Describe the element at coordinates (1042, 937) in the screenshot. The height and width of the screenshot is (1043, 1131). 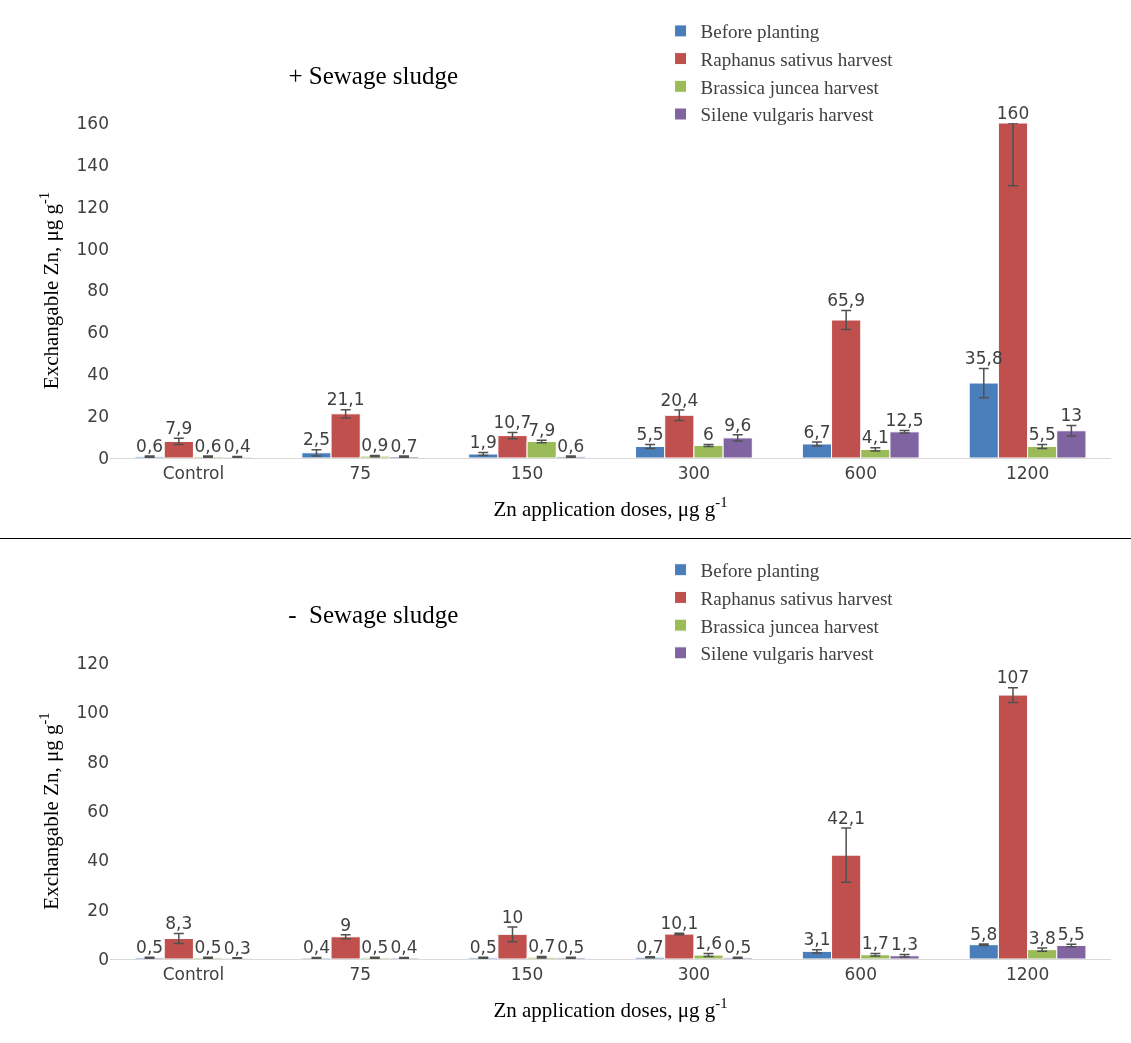
I see `data-label: 3,8` at that location.